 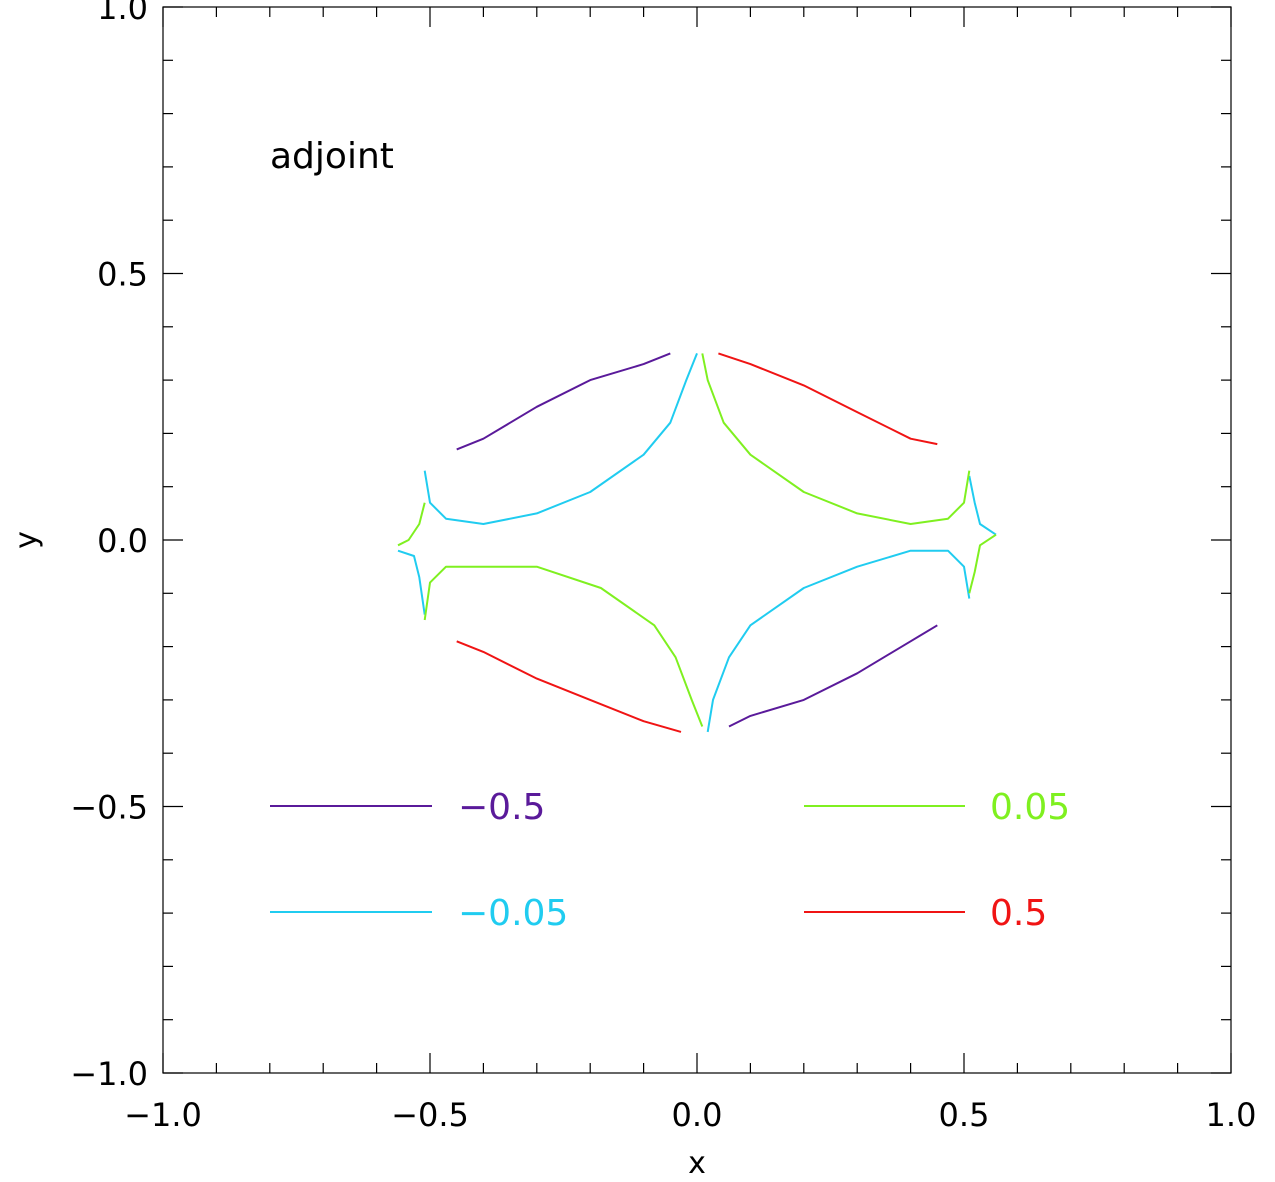 I want to click on x-tick-label: 1.0, so click(x=1231, y=1115).